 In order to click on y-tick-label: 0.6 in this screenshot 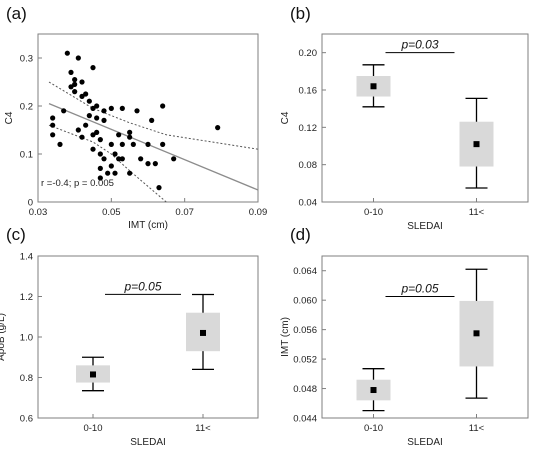, I will do `click(26, 419)`.